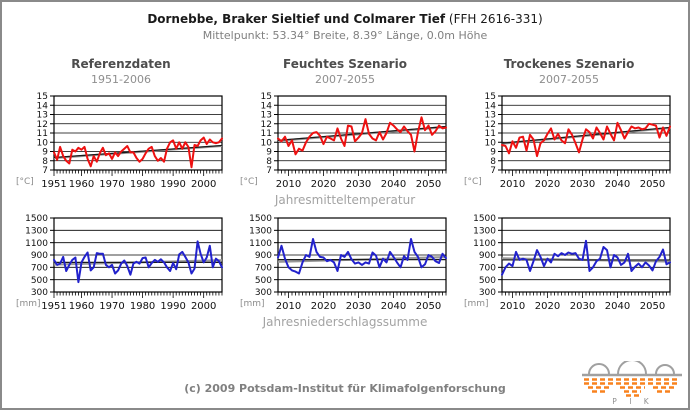 This screenshot has height=410, width=690. What do you see at coordinates (632, 387) in the screenshot?
I see `pik-logo-dashes` at bounding box center [632, 387].